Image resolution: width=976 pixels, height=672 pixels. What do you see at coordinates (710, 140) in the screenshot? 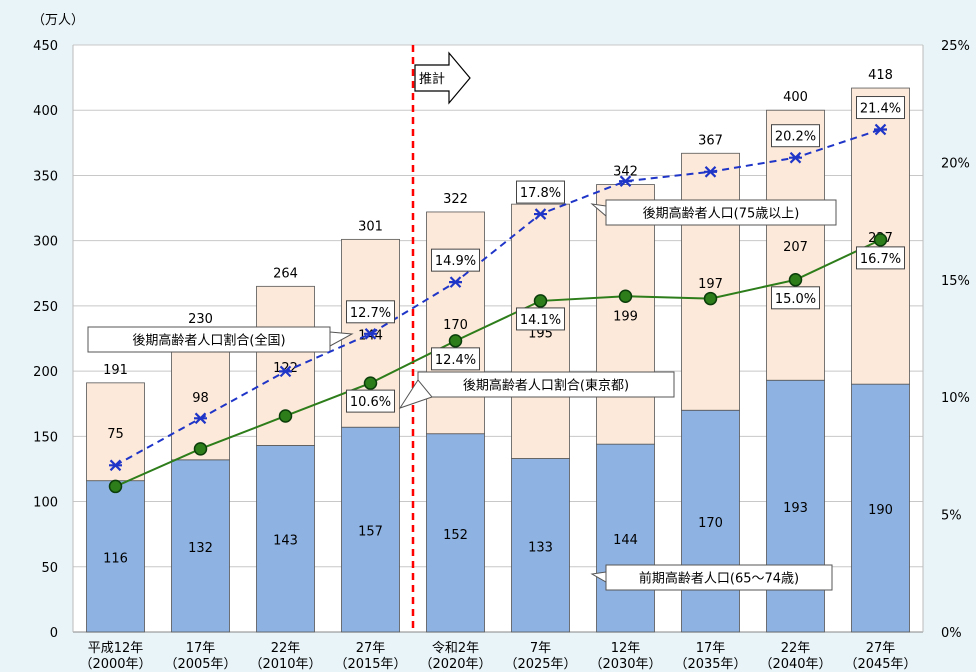
I see `bar-total-label: 367` at bounding box center [710, 140].